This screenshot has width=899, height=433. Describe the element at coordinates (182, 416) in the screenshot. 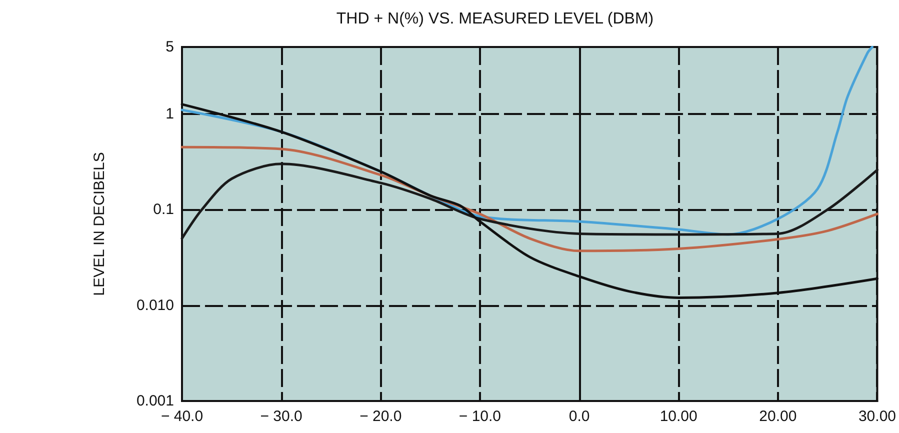

I see `x-tick-label: − 40.0` at that location.